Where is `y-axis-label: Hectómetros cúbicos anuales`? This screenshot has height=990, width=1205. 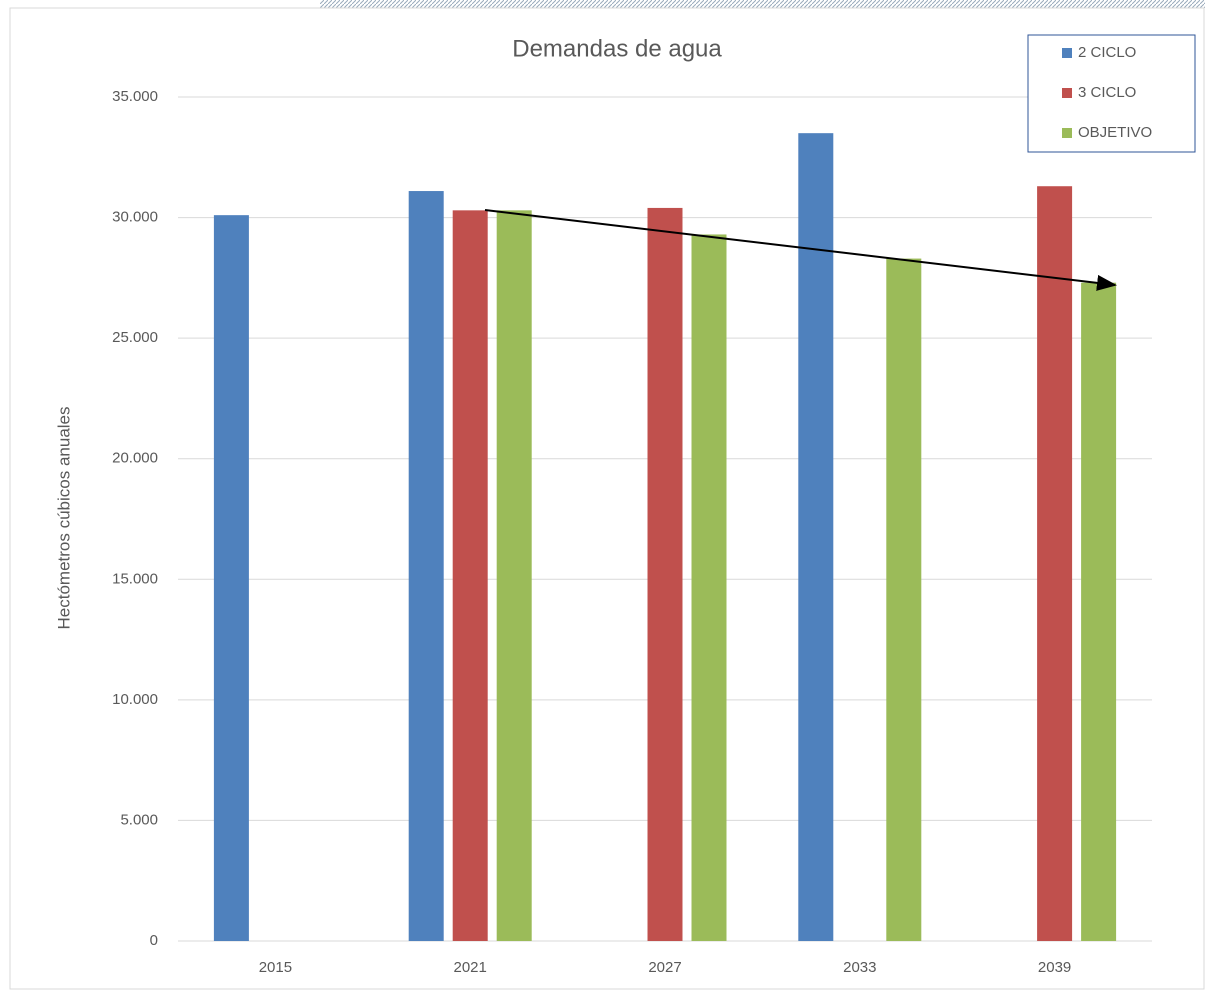
y-axis-label: Hectómetros cúbicos anuales is located at coordinates (63, 517).